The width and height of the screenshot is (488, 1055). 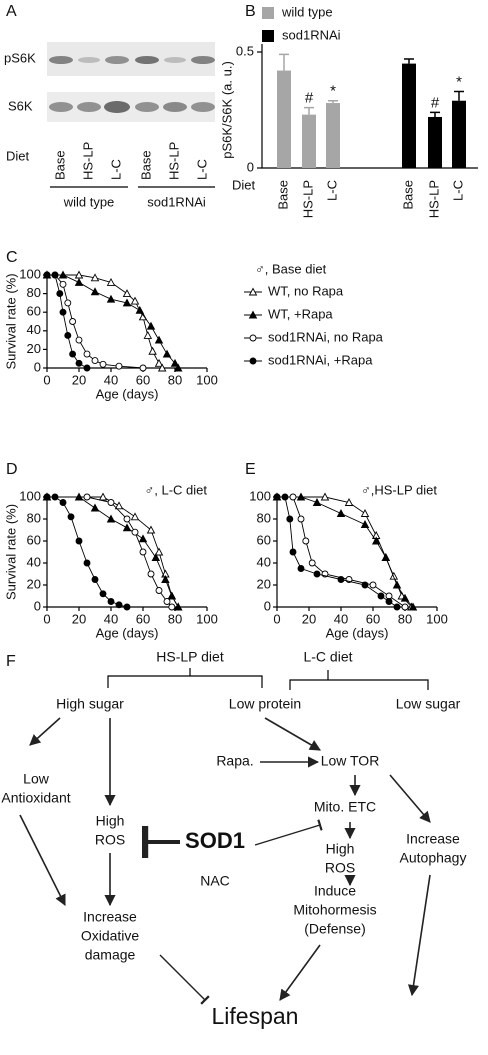 I want to click on diagram-node: Low, so click(x=36, y=779).